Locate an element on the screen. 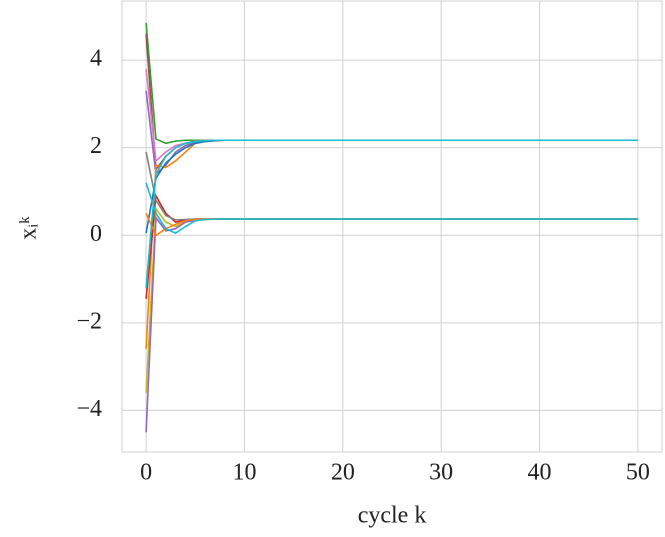  y-tick-label: −2 is located at coordinates (89, 321).